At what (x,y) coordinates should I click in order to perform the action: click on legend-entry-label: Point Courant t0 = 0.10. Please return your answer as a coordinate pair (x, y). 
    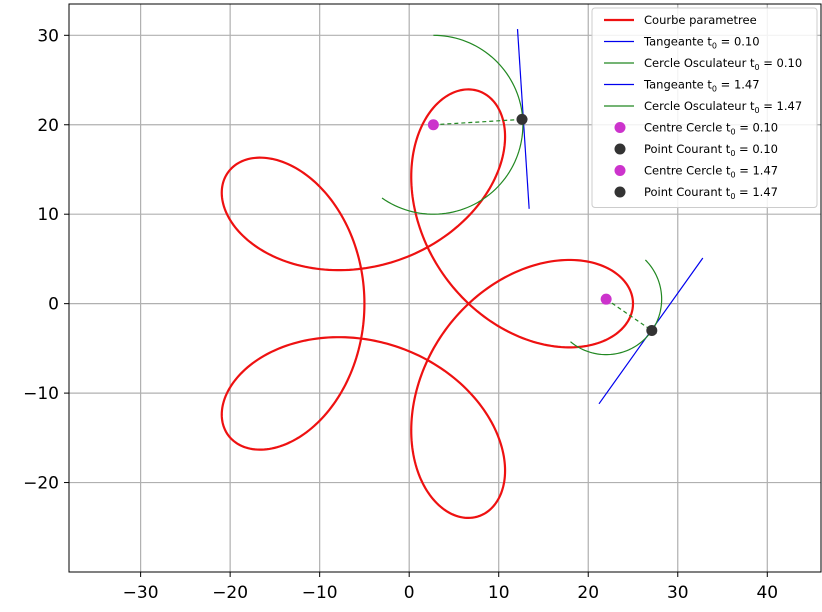
    Looking at the image, I should click on (711, 150).